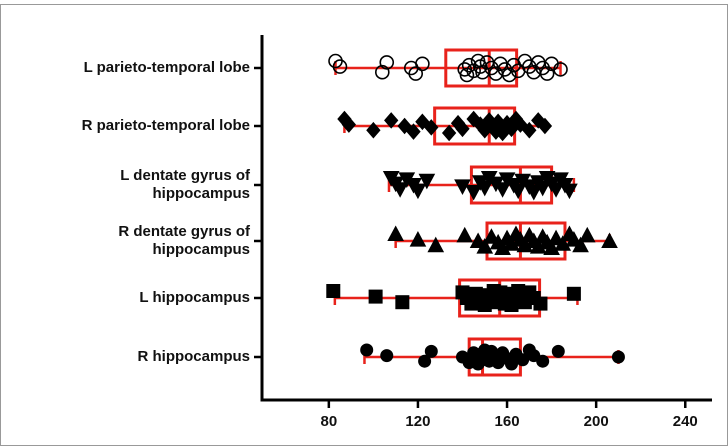  I want to click on y-tick-label-line: R dentate gyrus of, so click(184, 231).